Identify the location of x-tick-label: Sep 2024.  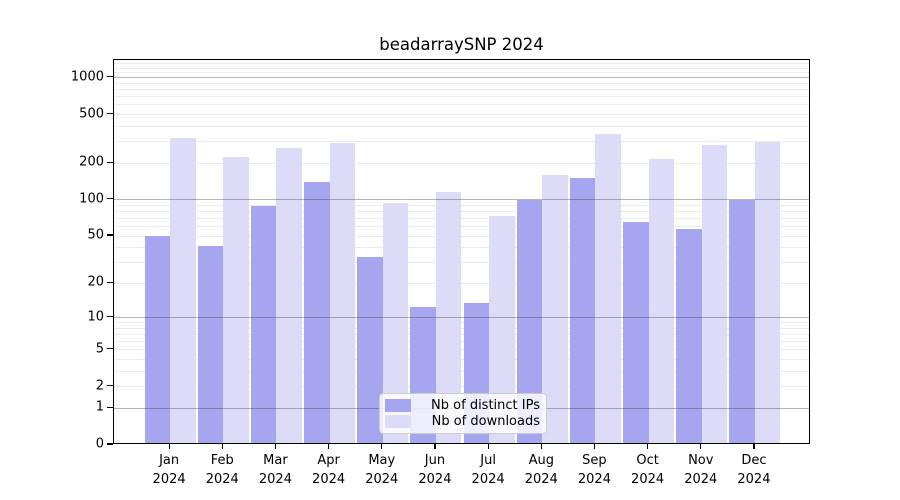
(594, 470).